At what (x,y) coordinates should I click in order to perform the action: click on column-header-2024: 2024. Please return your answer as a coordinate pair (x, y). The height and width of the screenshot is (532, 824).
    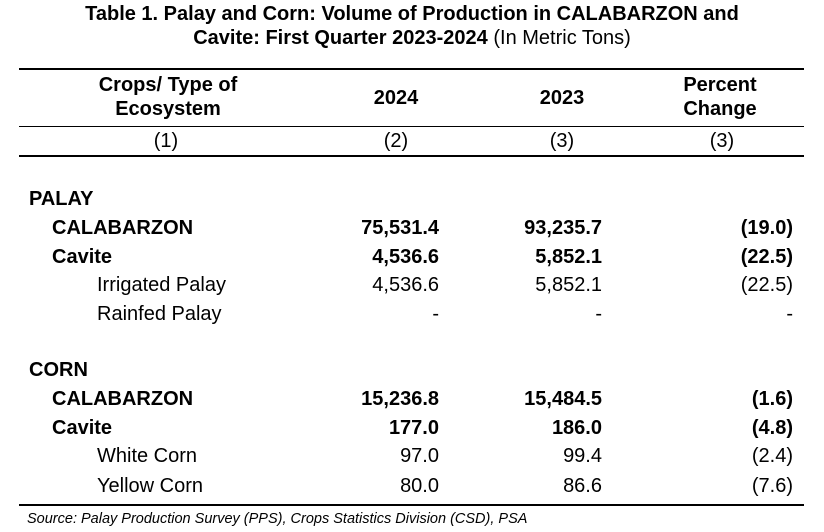
    Looking at the image, I should click on (396, 98).